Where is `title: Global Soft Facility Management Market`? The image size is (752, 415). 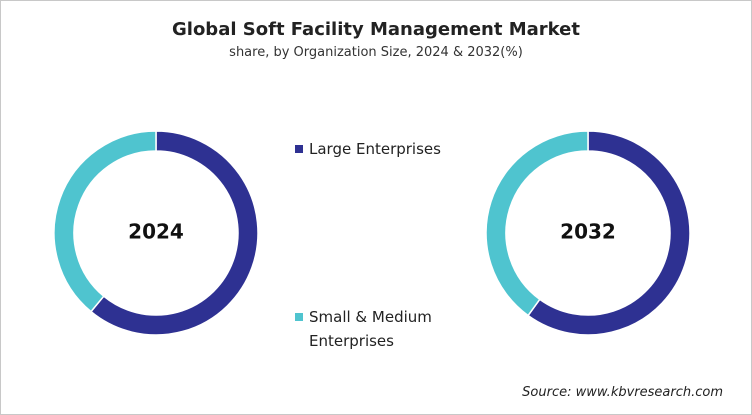
title: Global Soft Facility Management Market is located at coordinates (376, 29).